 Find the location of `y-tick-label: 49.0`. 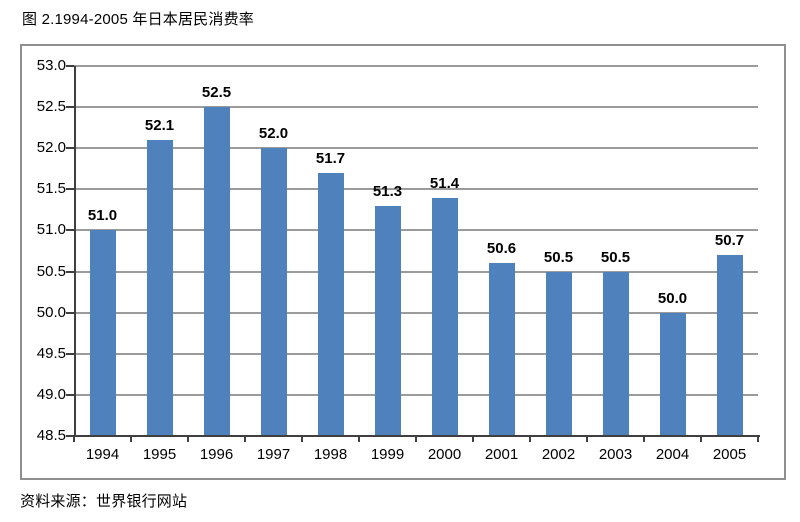

y-tick-label: 49.0 is located at coordinates (51, 394).